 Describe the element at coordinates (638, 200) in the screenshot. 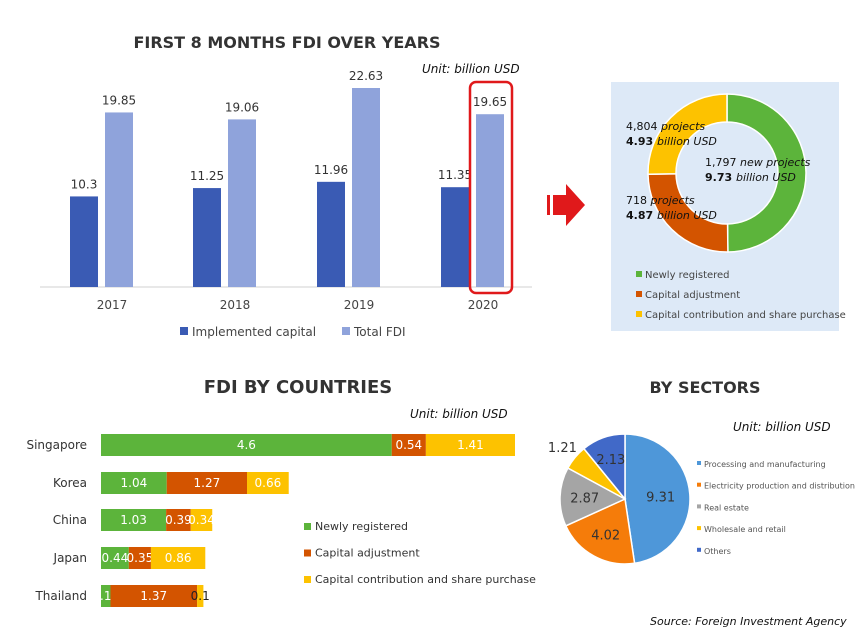

I see `projects-count: 718` at that location.